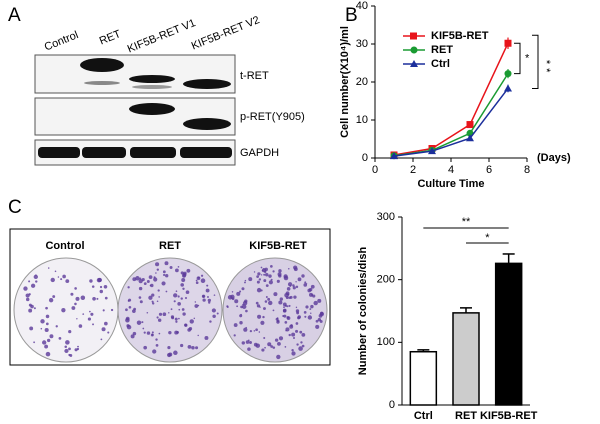  What do you see at coordinates (272, 117) in the screenshot?
I see `row-label: p-RET(Y905)` at bounding box center [272, 117].